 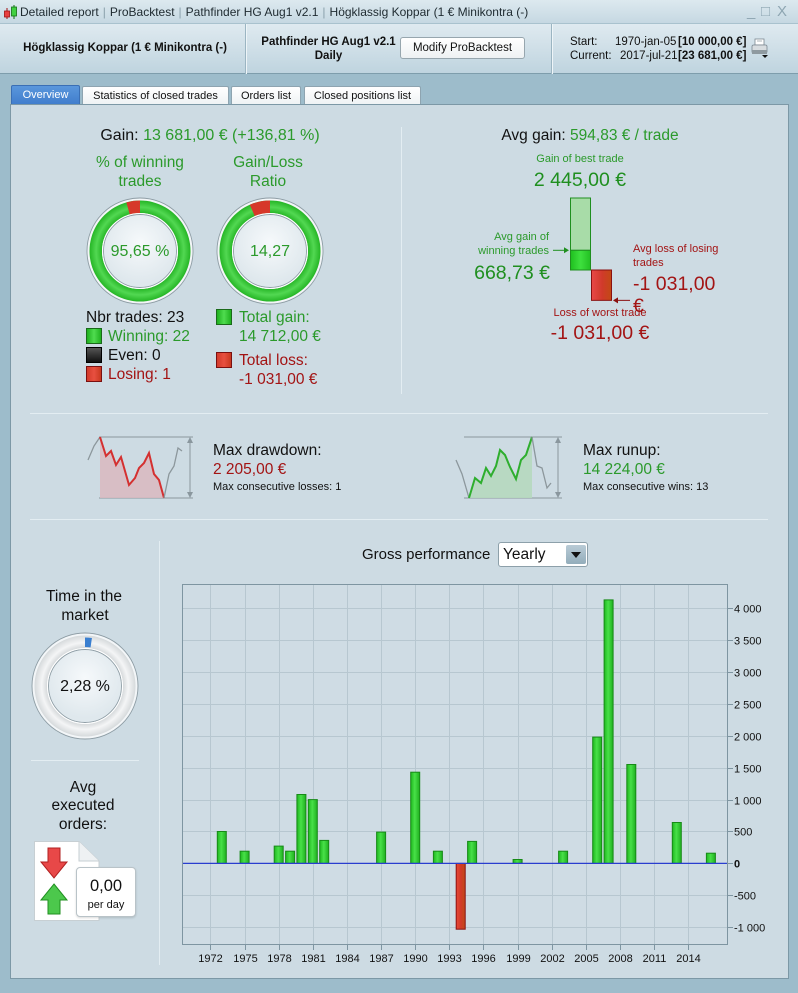 I want to click on x-tick-label: 1996, so click(x=483, y=959).